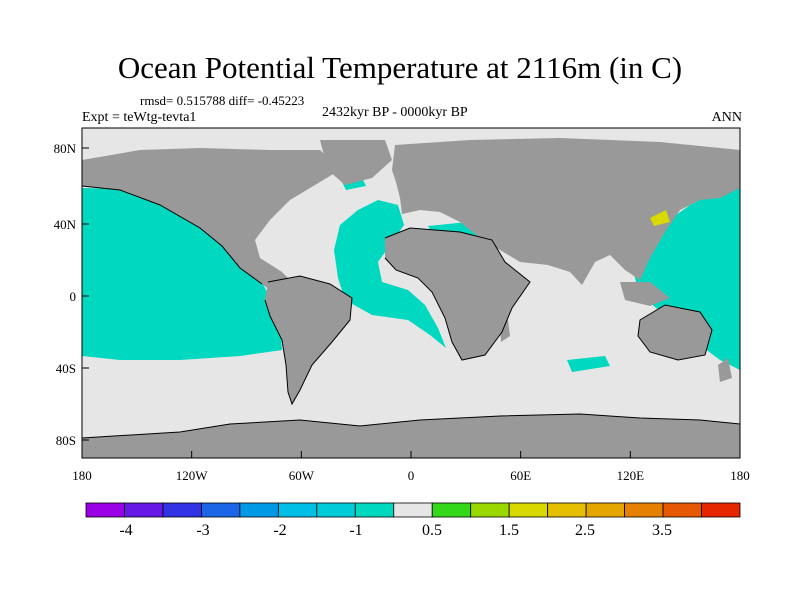  I want to click on longitude-ticks: 180 120W 60W 0 60E 120E 180, so click(411, 467).